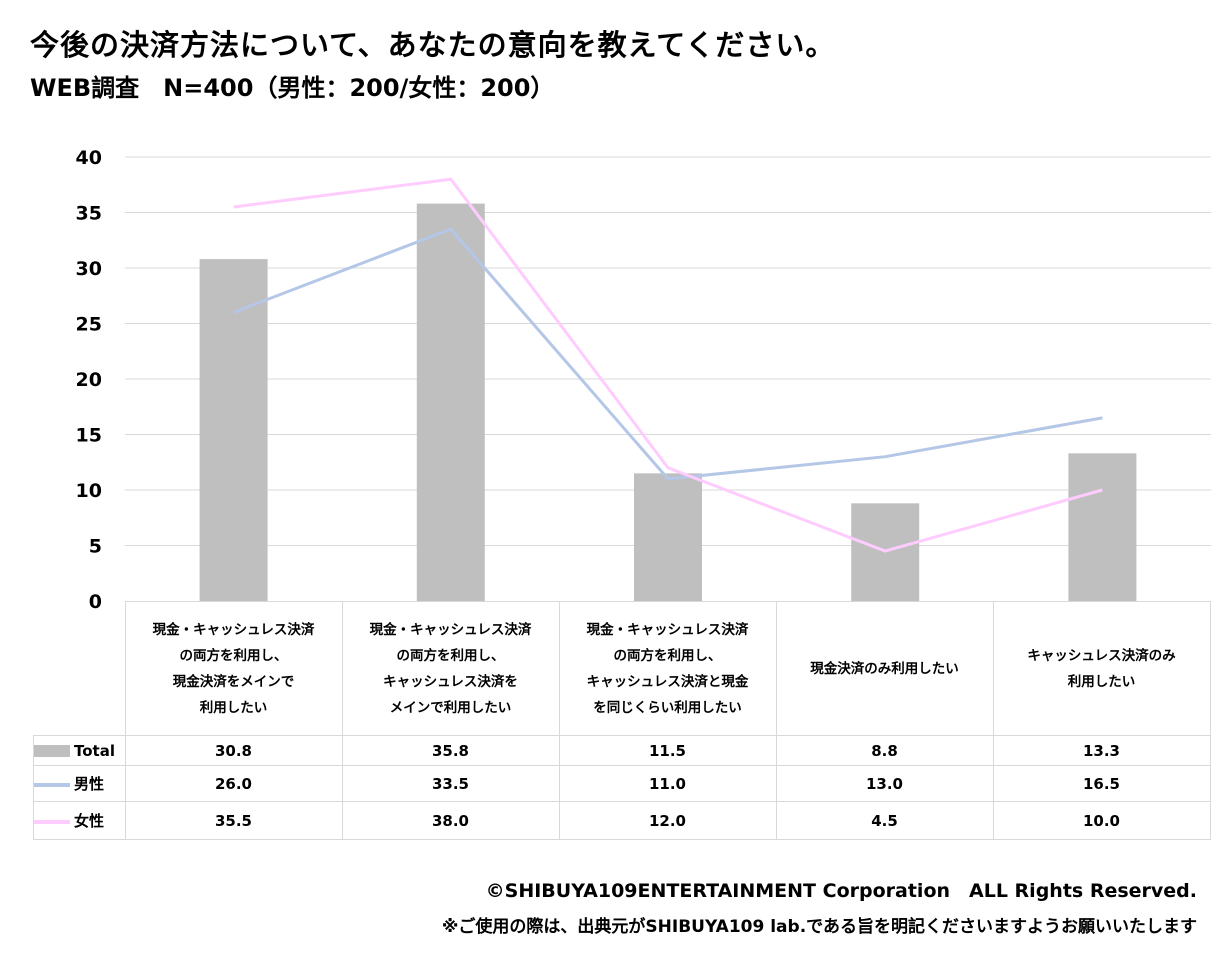  I want to click on data-value: 26.0, so click(233, 783).